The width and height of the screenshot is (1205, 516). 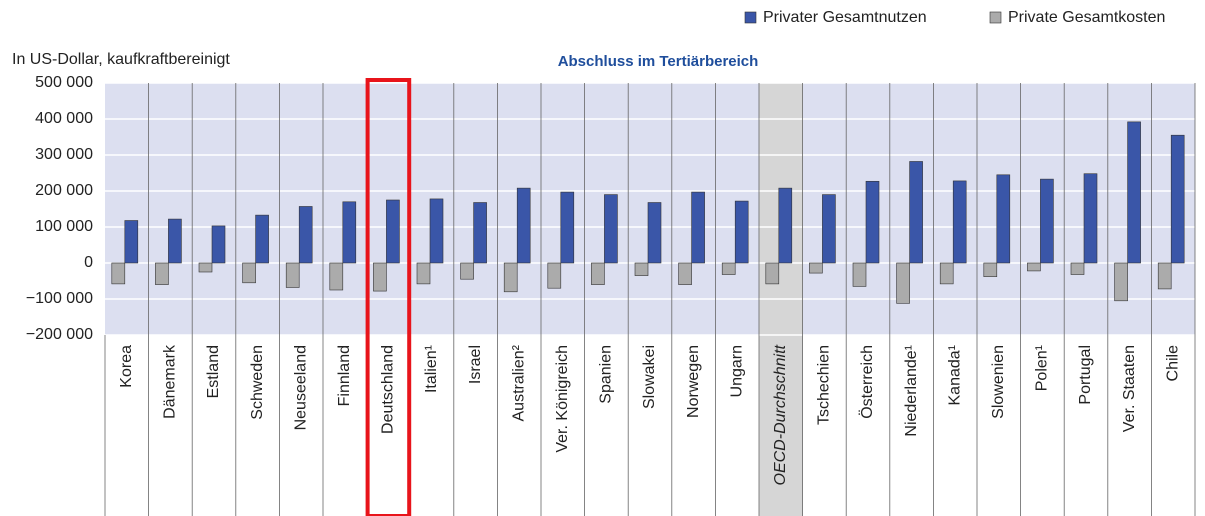 What do you see at coordinates (845, 17) in the screenshot?
I see `legend-label: Privater Gesamtnutzen` at bounding box center [845, 17].